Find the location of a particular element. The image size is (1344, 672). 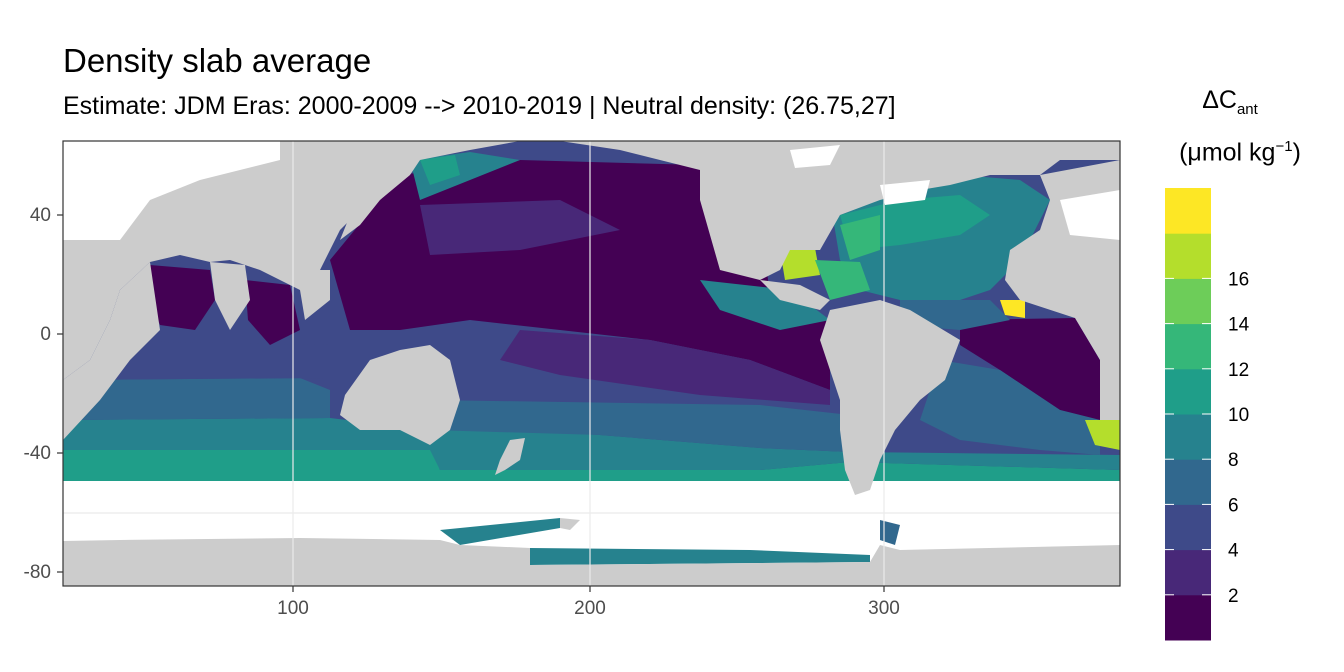

east-asia is located at coordinates (430, 190).